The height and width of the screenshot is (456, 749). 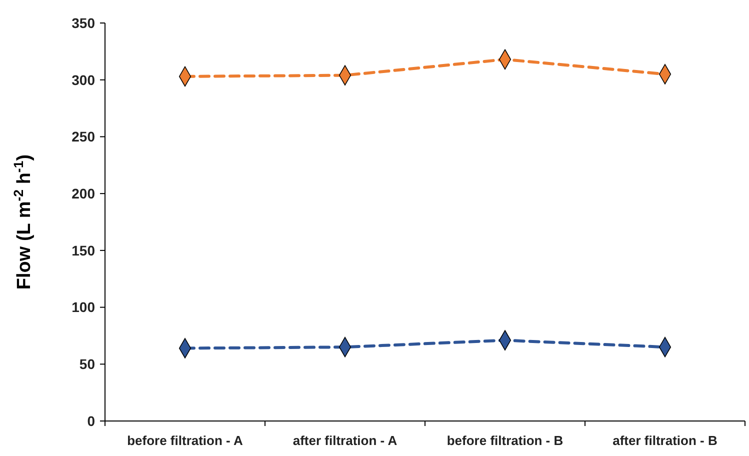 I want to click on x-tick-label: before filtration - B, so click(x=505, y=440).